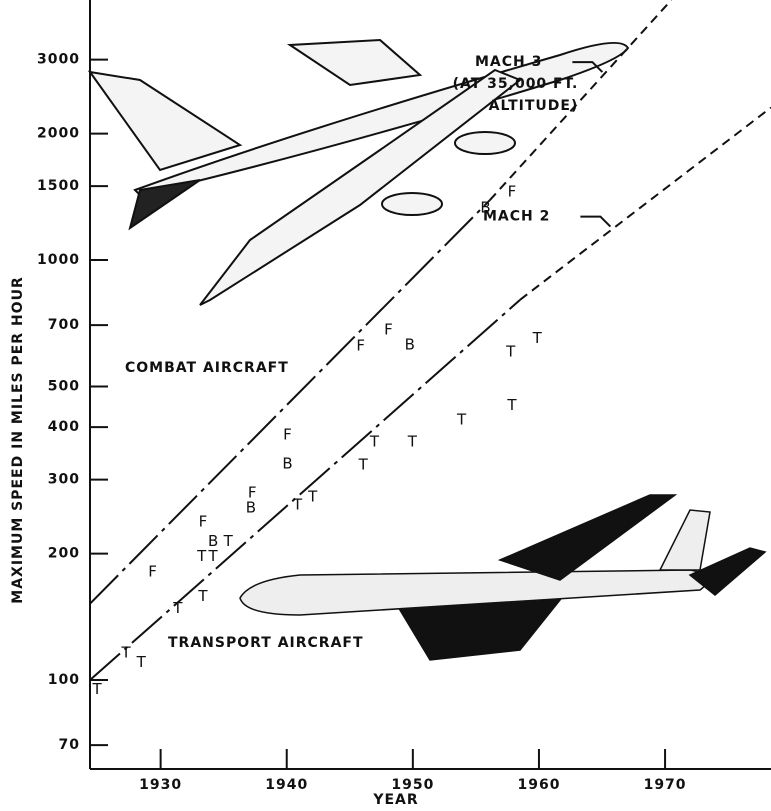 The width and height of the screenshot is (771, 811). I want to click on y-tick-label: 700, so click(64, 325).